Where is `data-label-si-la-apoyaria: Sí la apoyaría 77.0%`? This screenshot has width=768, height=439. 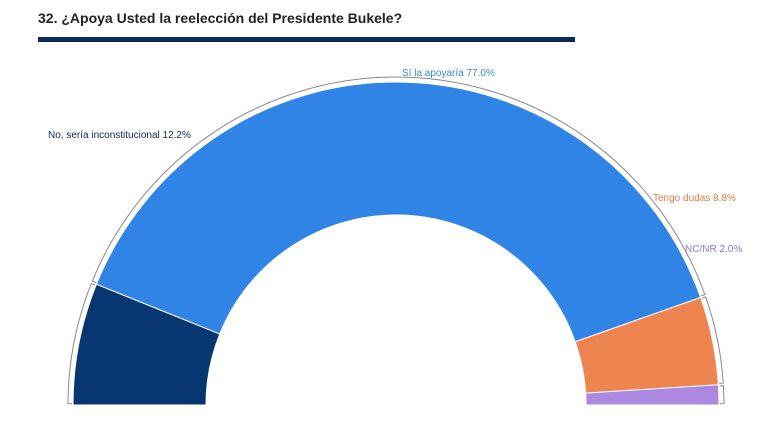 data-label-si-la-apoyaria: Sí la apoyaría 77.0% is located at coordinates (448, 73).